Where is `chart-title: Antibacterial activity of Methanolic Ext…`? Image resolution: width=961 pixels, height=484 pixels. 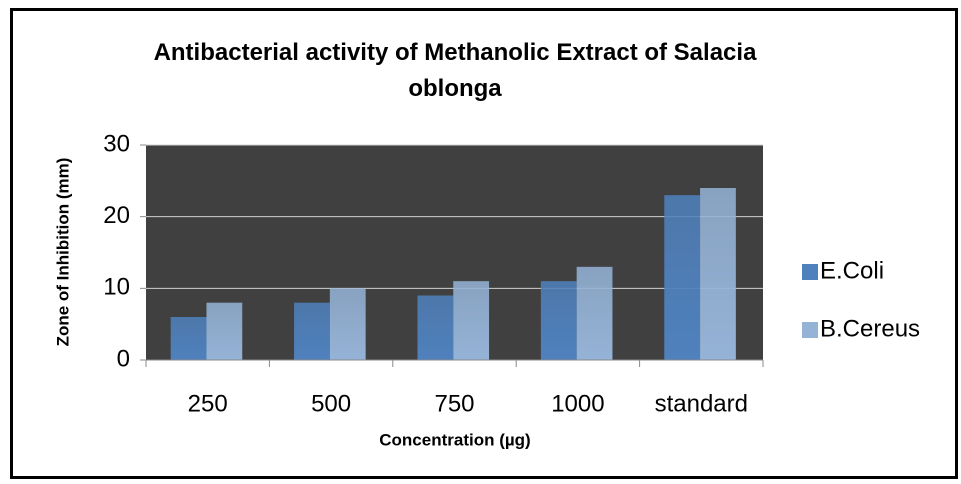
chart-title: Antibacterial activity of Methanolic Ext… is located at coordinates (455, 70).